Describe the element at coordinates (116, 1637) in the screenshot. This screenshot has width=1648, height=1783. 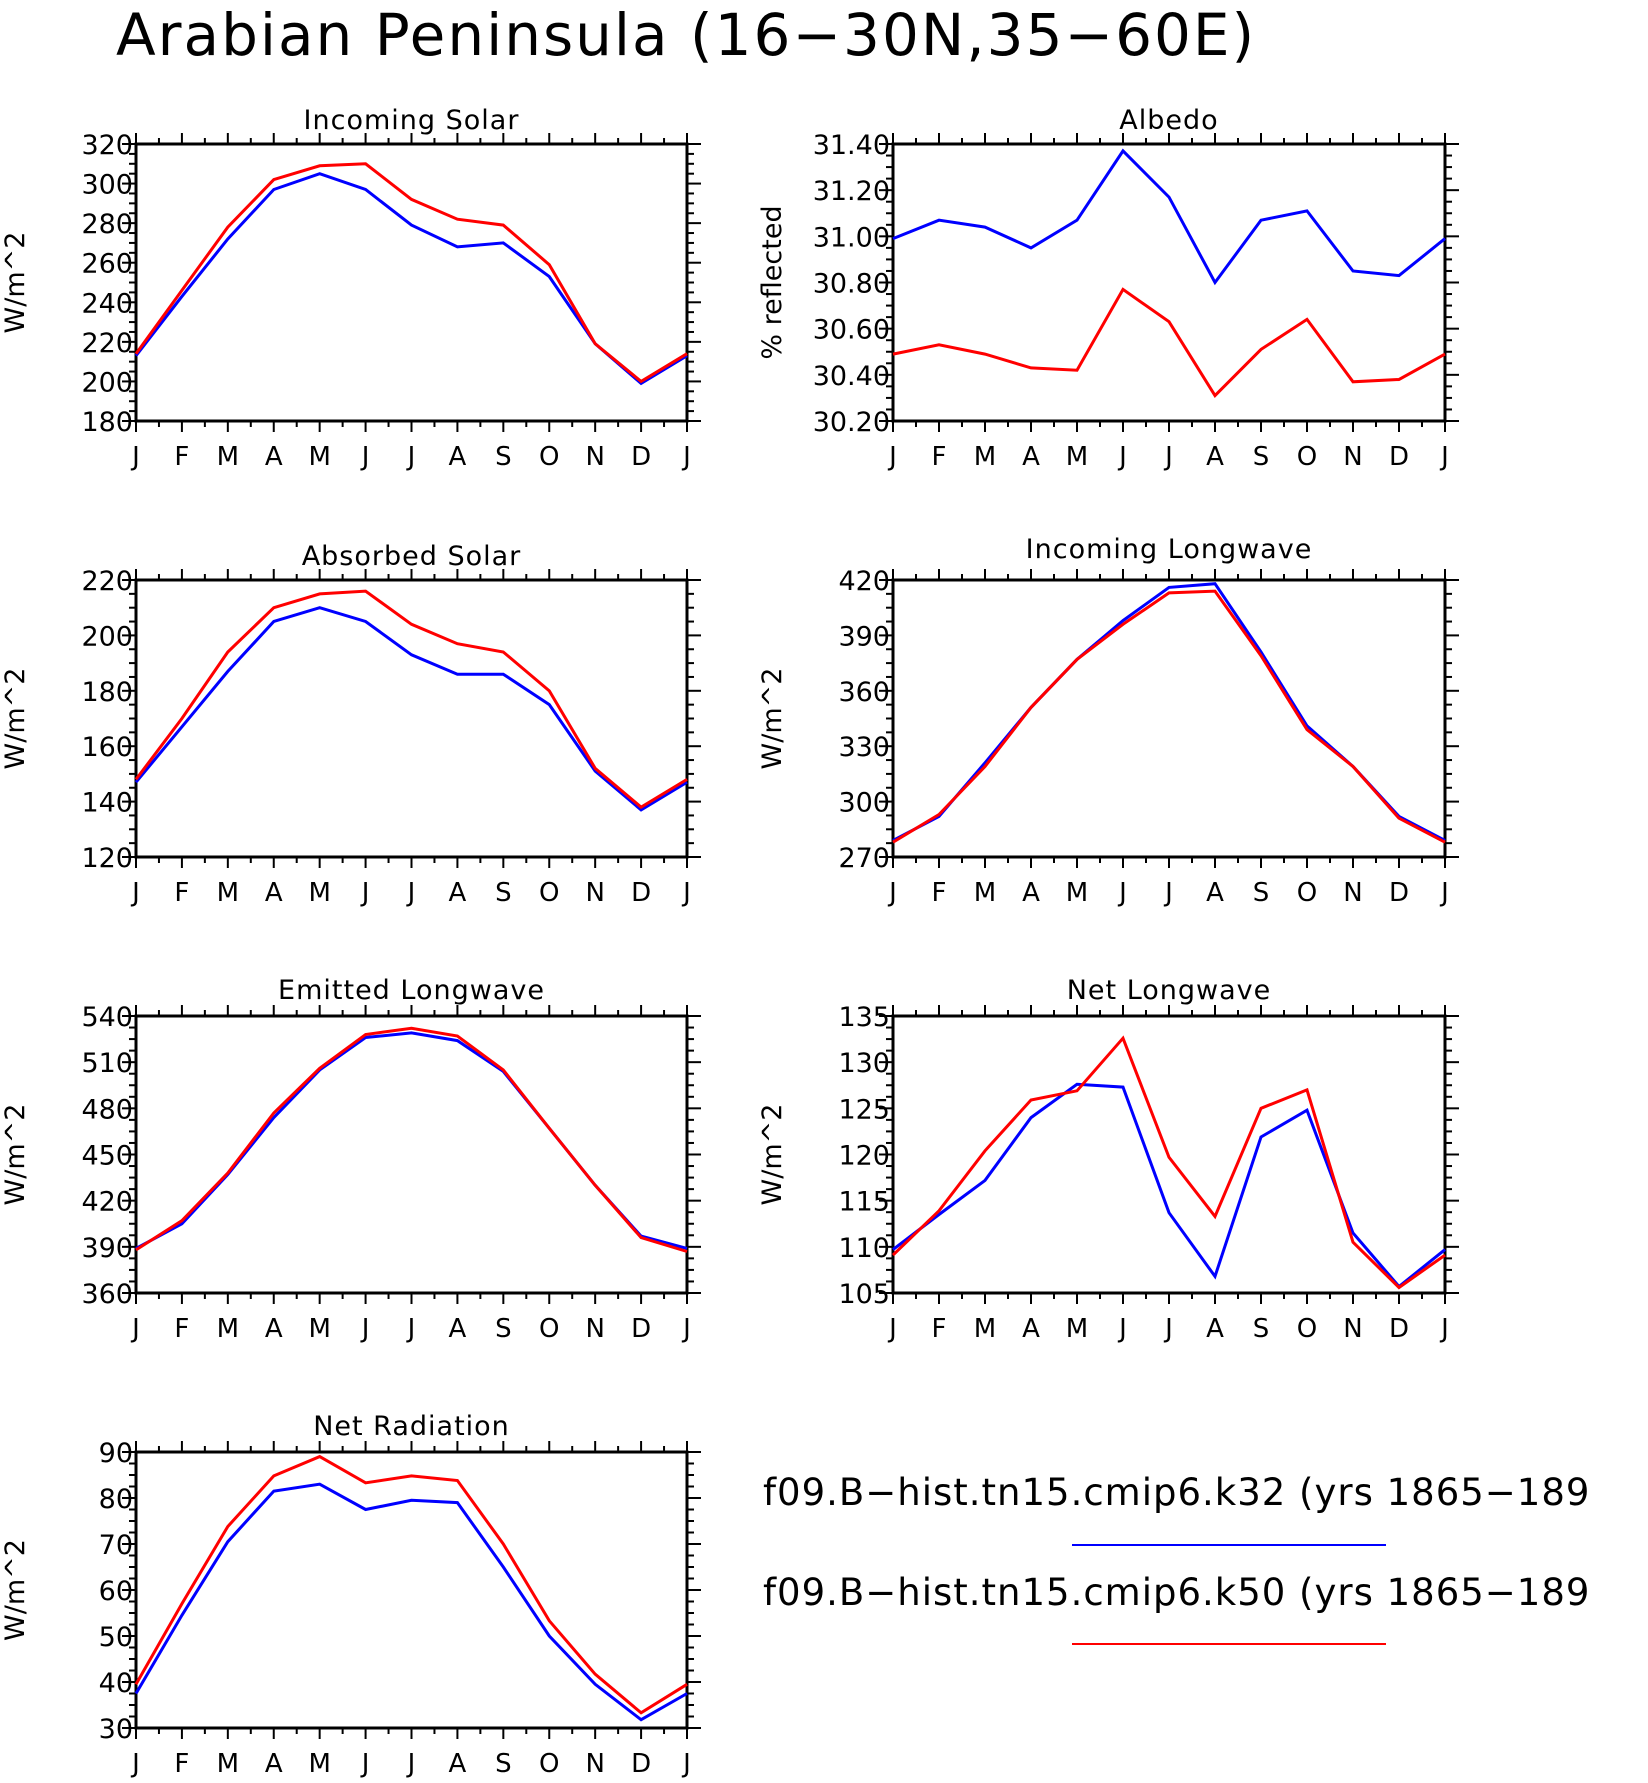
I see `y-tick-label: 50` at that location.